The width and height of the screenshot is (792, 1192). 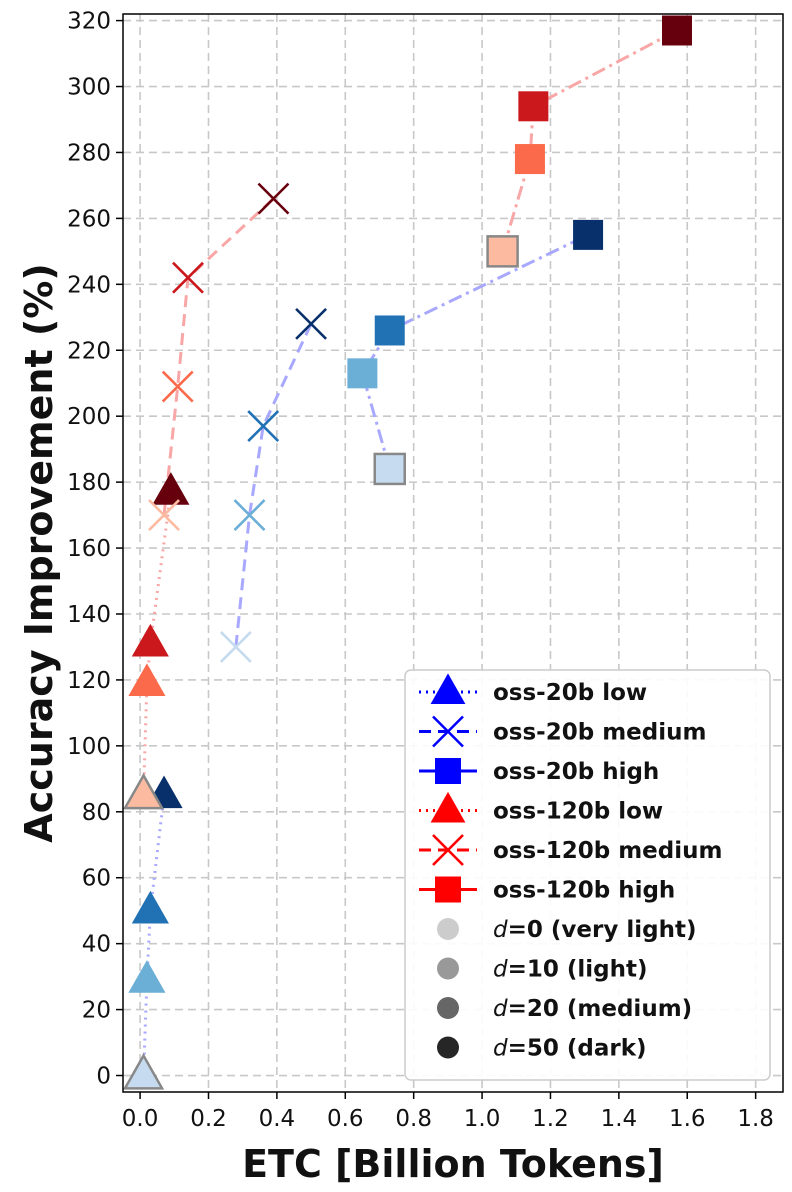 I want to click on x-tick-label: 1.6, so click(x=687, y=1119).